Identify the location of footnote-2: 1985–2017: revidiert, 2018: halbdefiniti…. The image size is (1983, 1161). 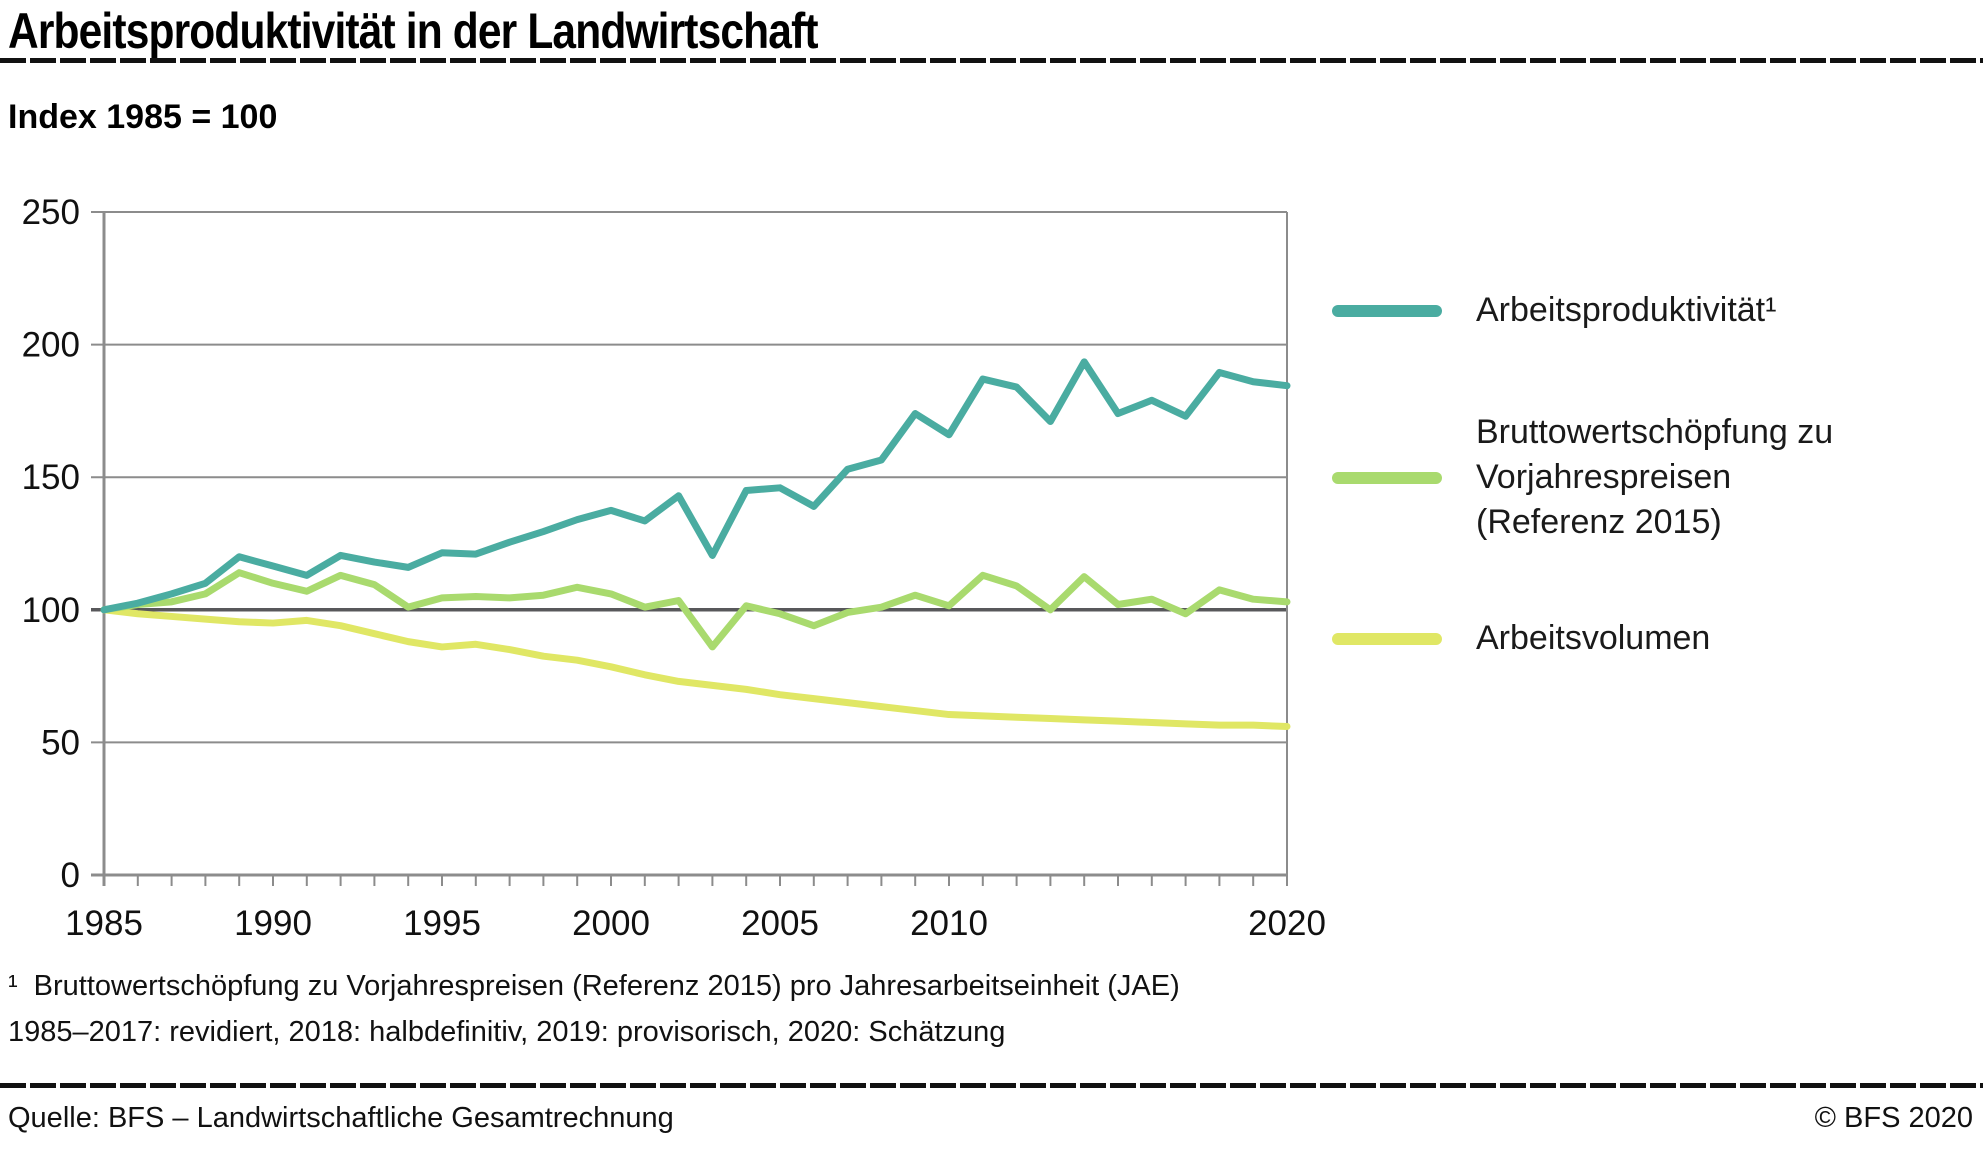
(507, 1032).